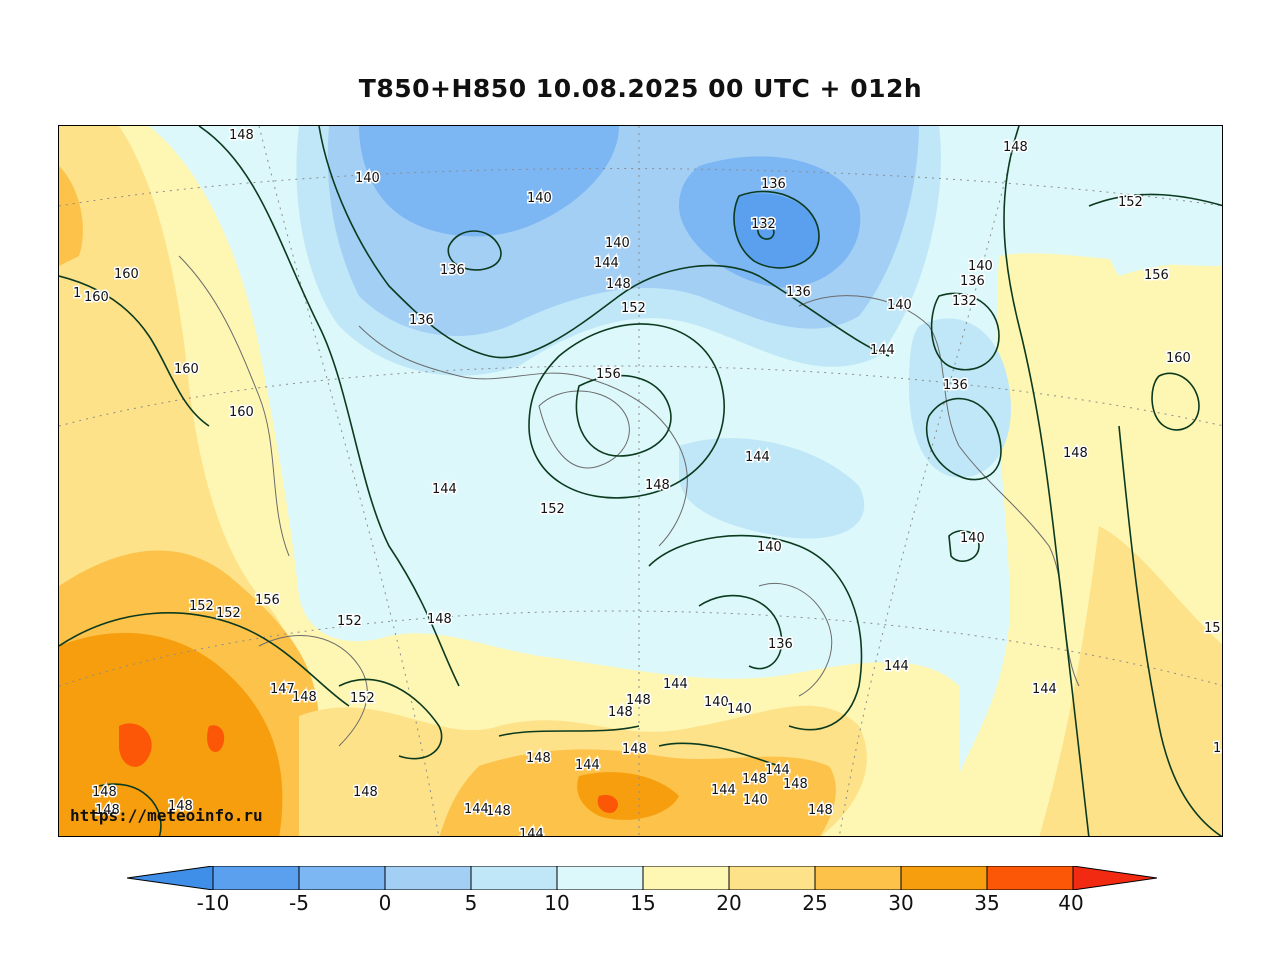  I want to click on colorbar-tick-label: 35, so click(987, 903).